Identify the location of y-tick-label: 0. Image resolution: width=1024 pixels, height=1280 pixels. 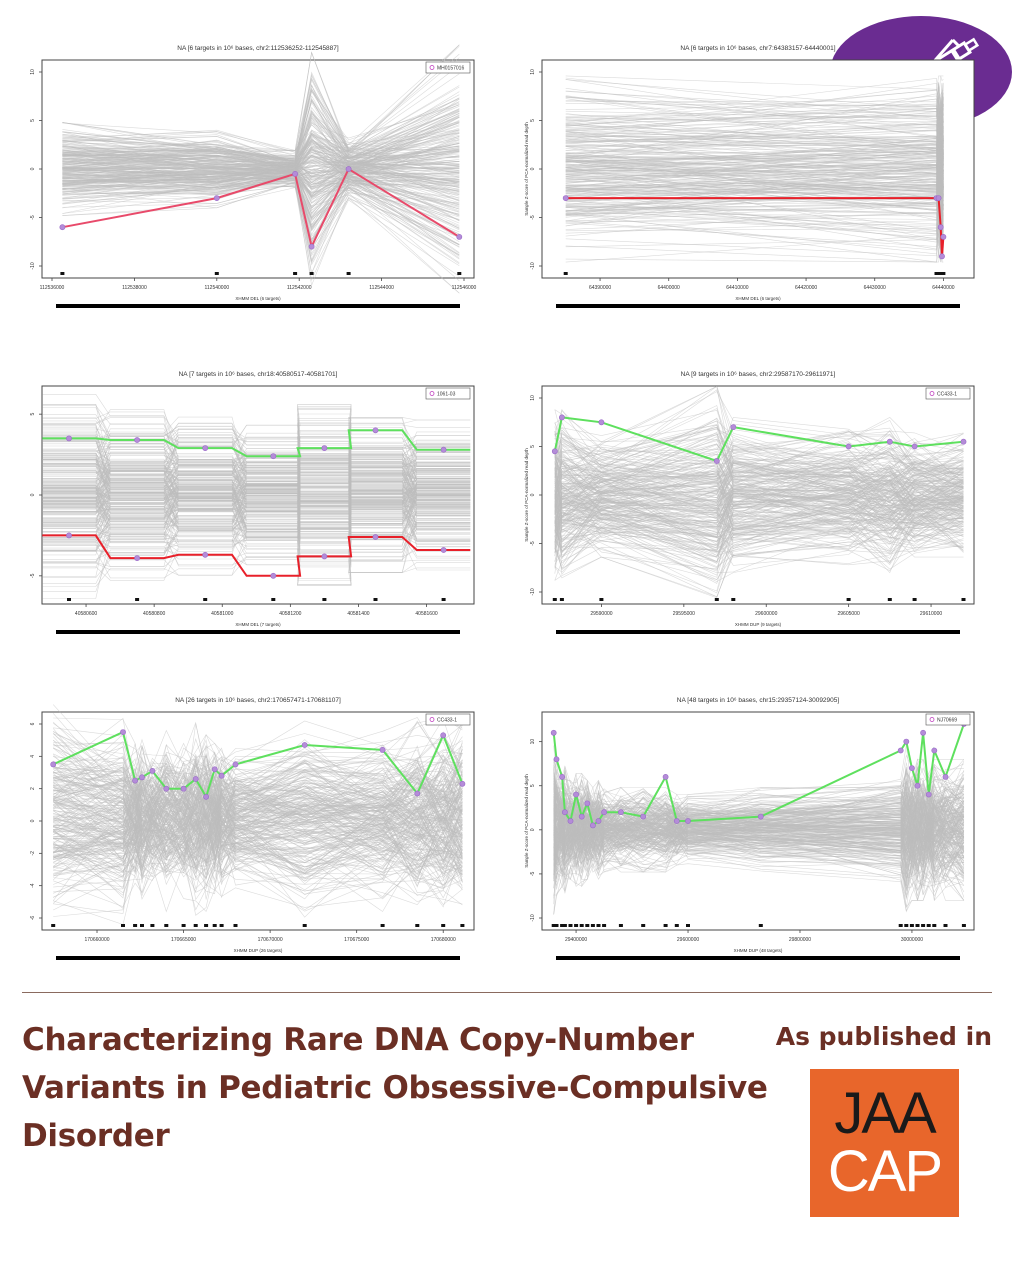
(533, 168).